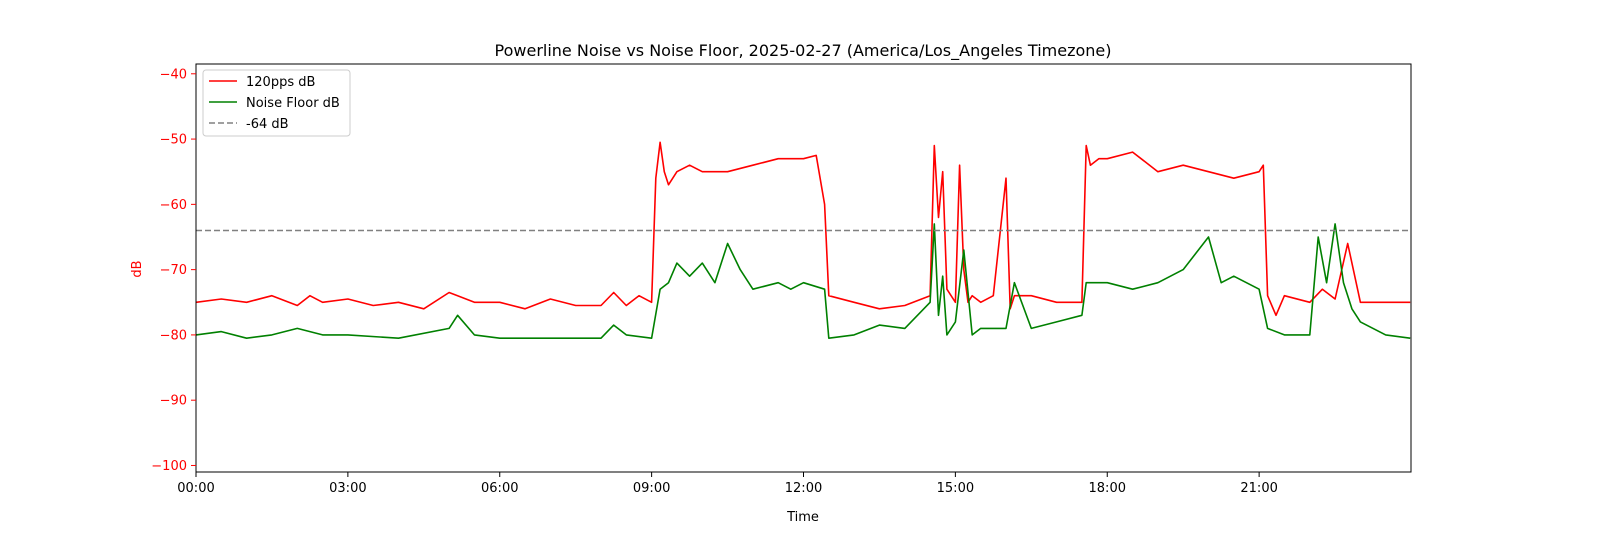 The image size is (1600, 540). Describe the element at coordinates (137, 268) in the screenshot. I see `y-axis-title: dB` at that location.